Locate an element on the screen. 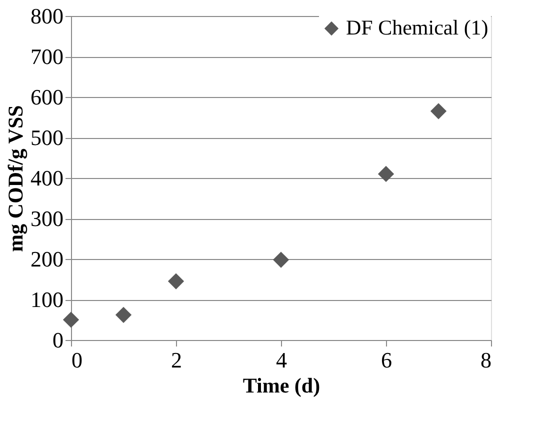 The image size is (552, 443). x-tick-label: 6 is located at coordinates (386, 360).